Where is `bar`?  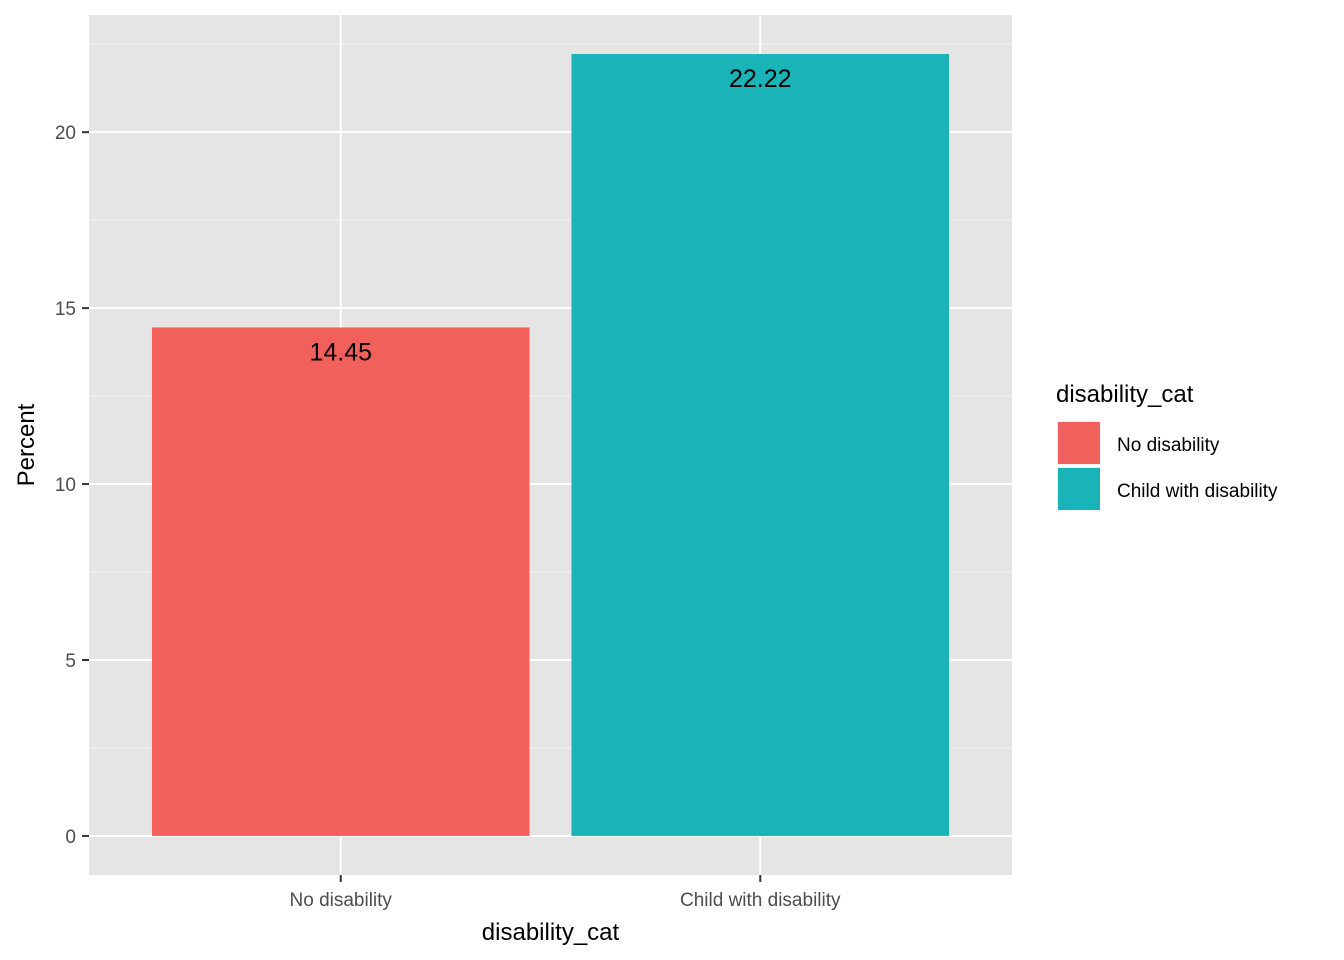
bar is located at coordinates (340, 581).